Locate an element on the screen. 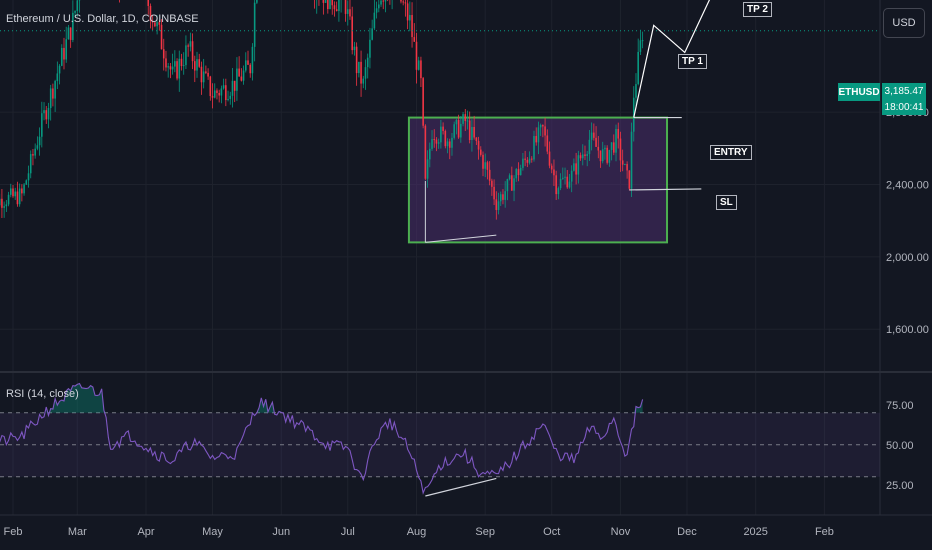  tp2-label: TP 2 is located at coordinates (757, 9).